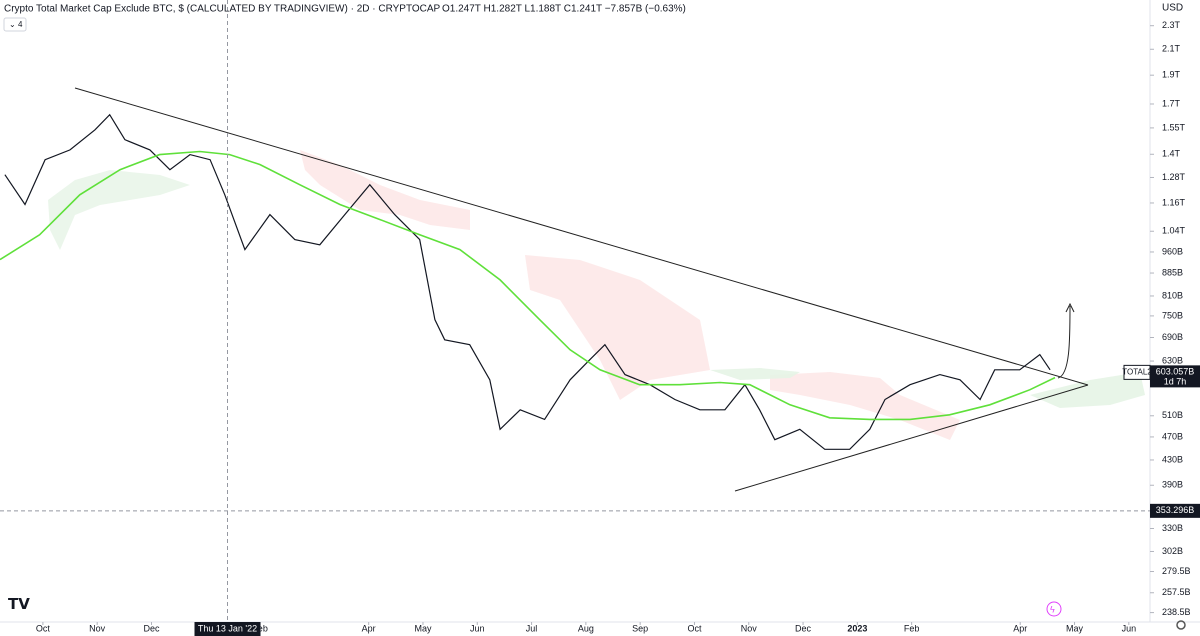 Image resolution: width=1200 pixels, height=636 pixels. Describe the element at coordinates (857, 628) in the screenshot. I see `x-tick-label: 2023` at that location.